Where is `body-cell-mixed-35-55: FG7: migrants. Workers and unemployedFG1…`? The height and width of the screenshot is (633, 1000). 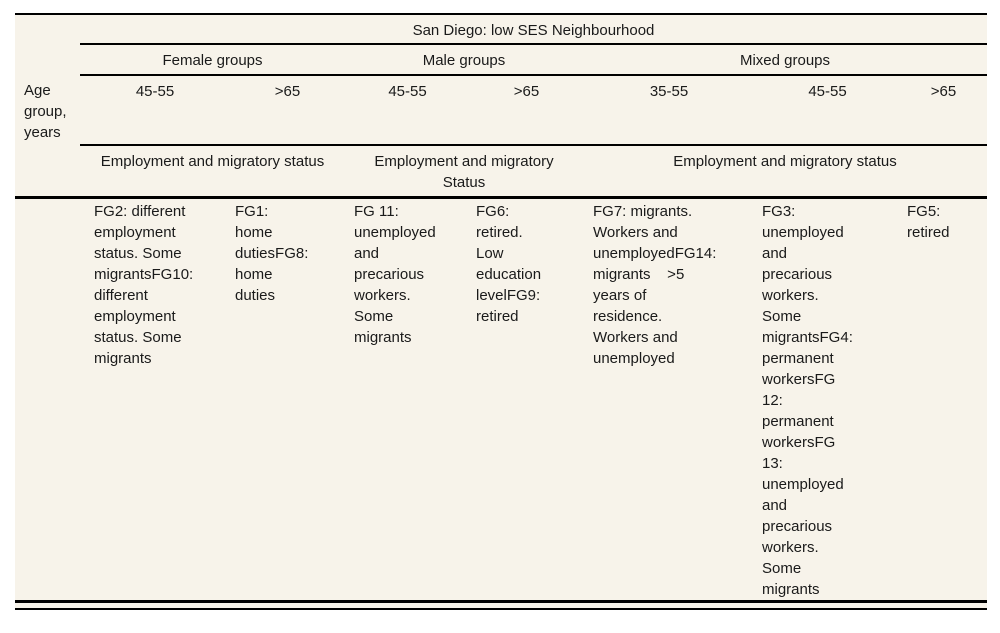
body-cell-mixed-35-55: FG7: migrants. Workers and unemployedFG1… is located at coordinates (655, 284).